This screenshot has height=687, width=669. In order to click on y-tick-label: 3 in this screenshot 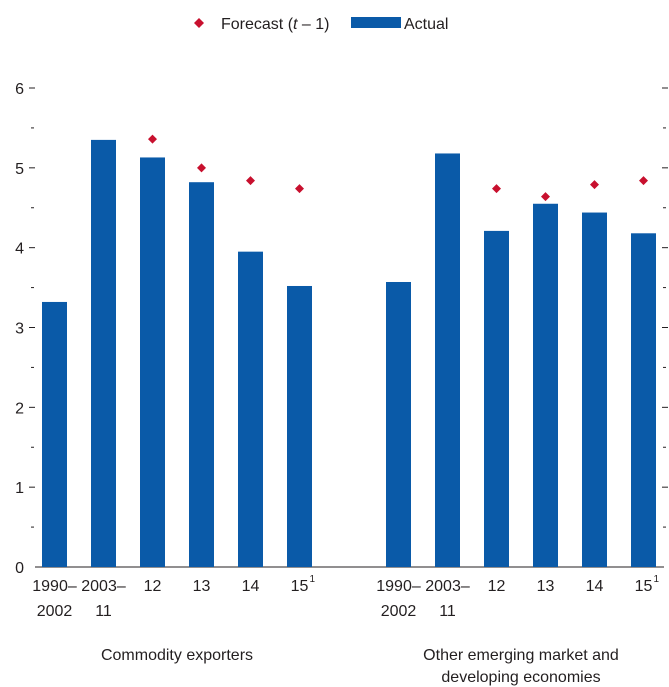, I will do `click(19, 329)`.